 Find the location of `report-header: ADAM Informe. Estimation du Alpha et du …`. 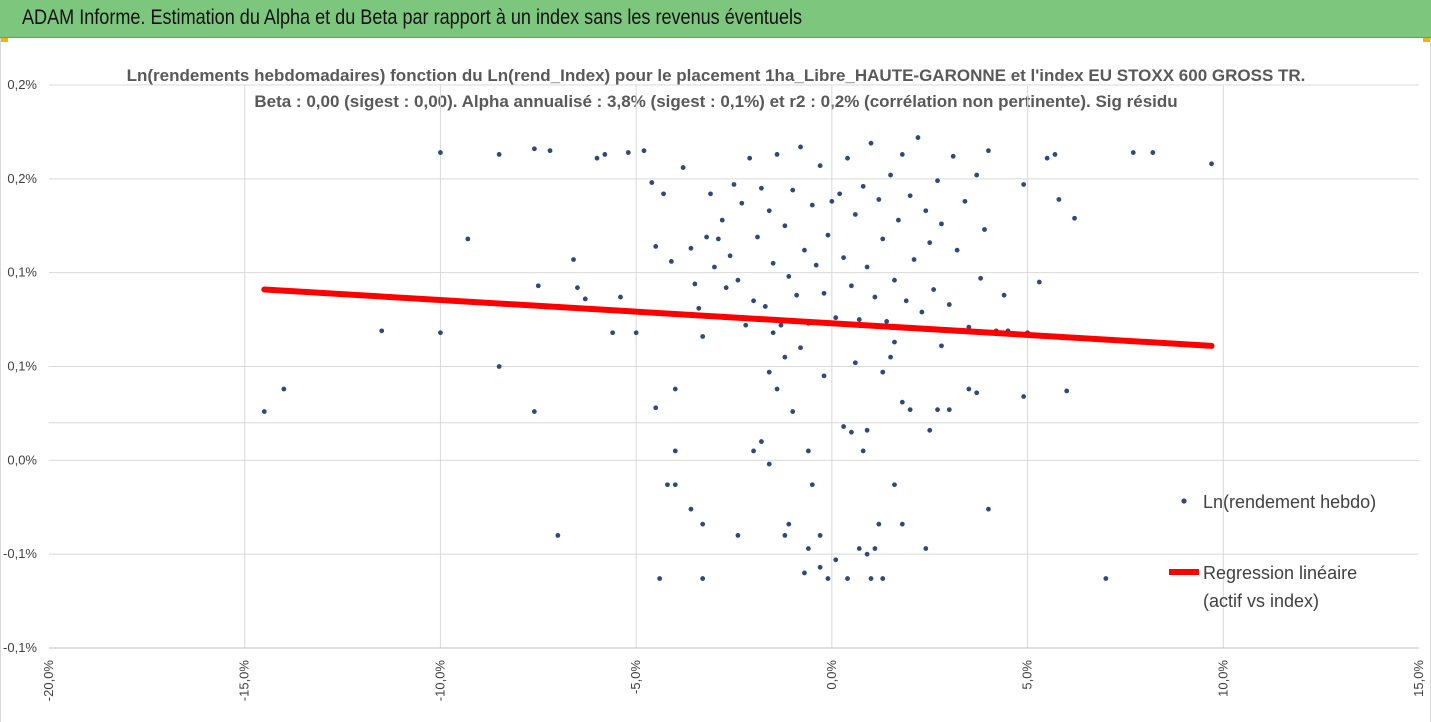

report-header: ADAM Informe. Estimation du Alpha et du … is located at coordinates (715, 19).